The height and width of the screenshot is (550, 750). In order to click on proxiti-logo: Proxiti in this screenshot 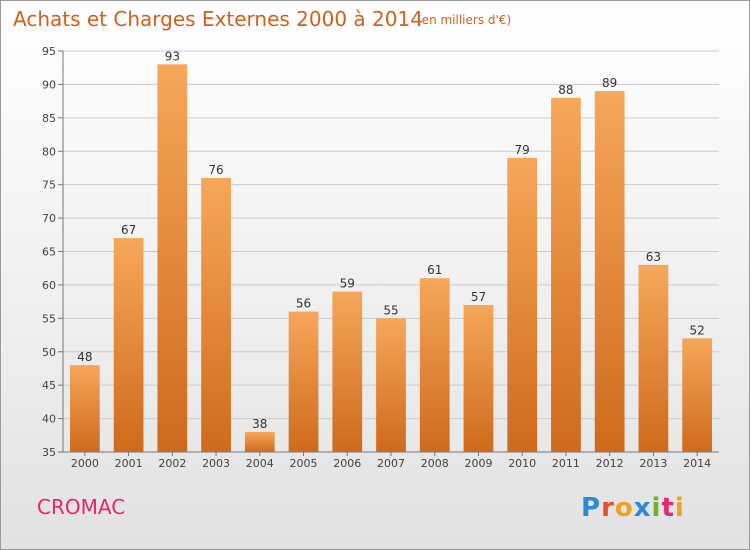, I will do `click(633, 508)`.